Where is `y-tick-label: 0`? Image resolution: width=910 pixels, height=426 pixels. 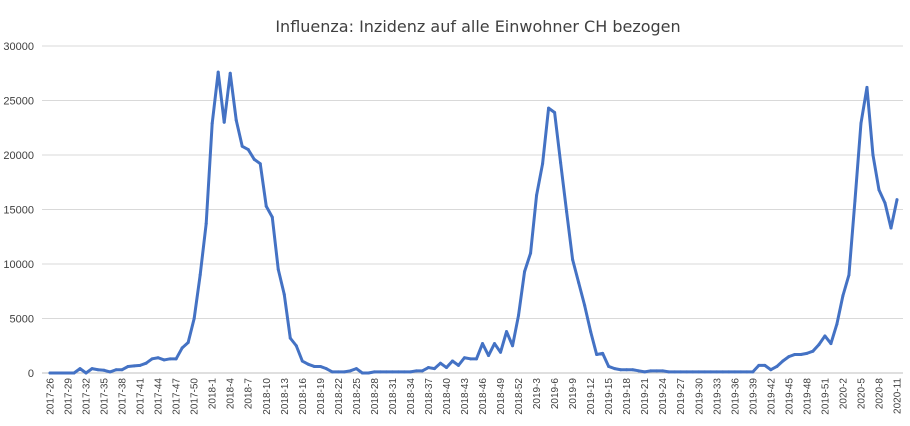
y-tick-label: 0 is located at coordinates (31, 374).